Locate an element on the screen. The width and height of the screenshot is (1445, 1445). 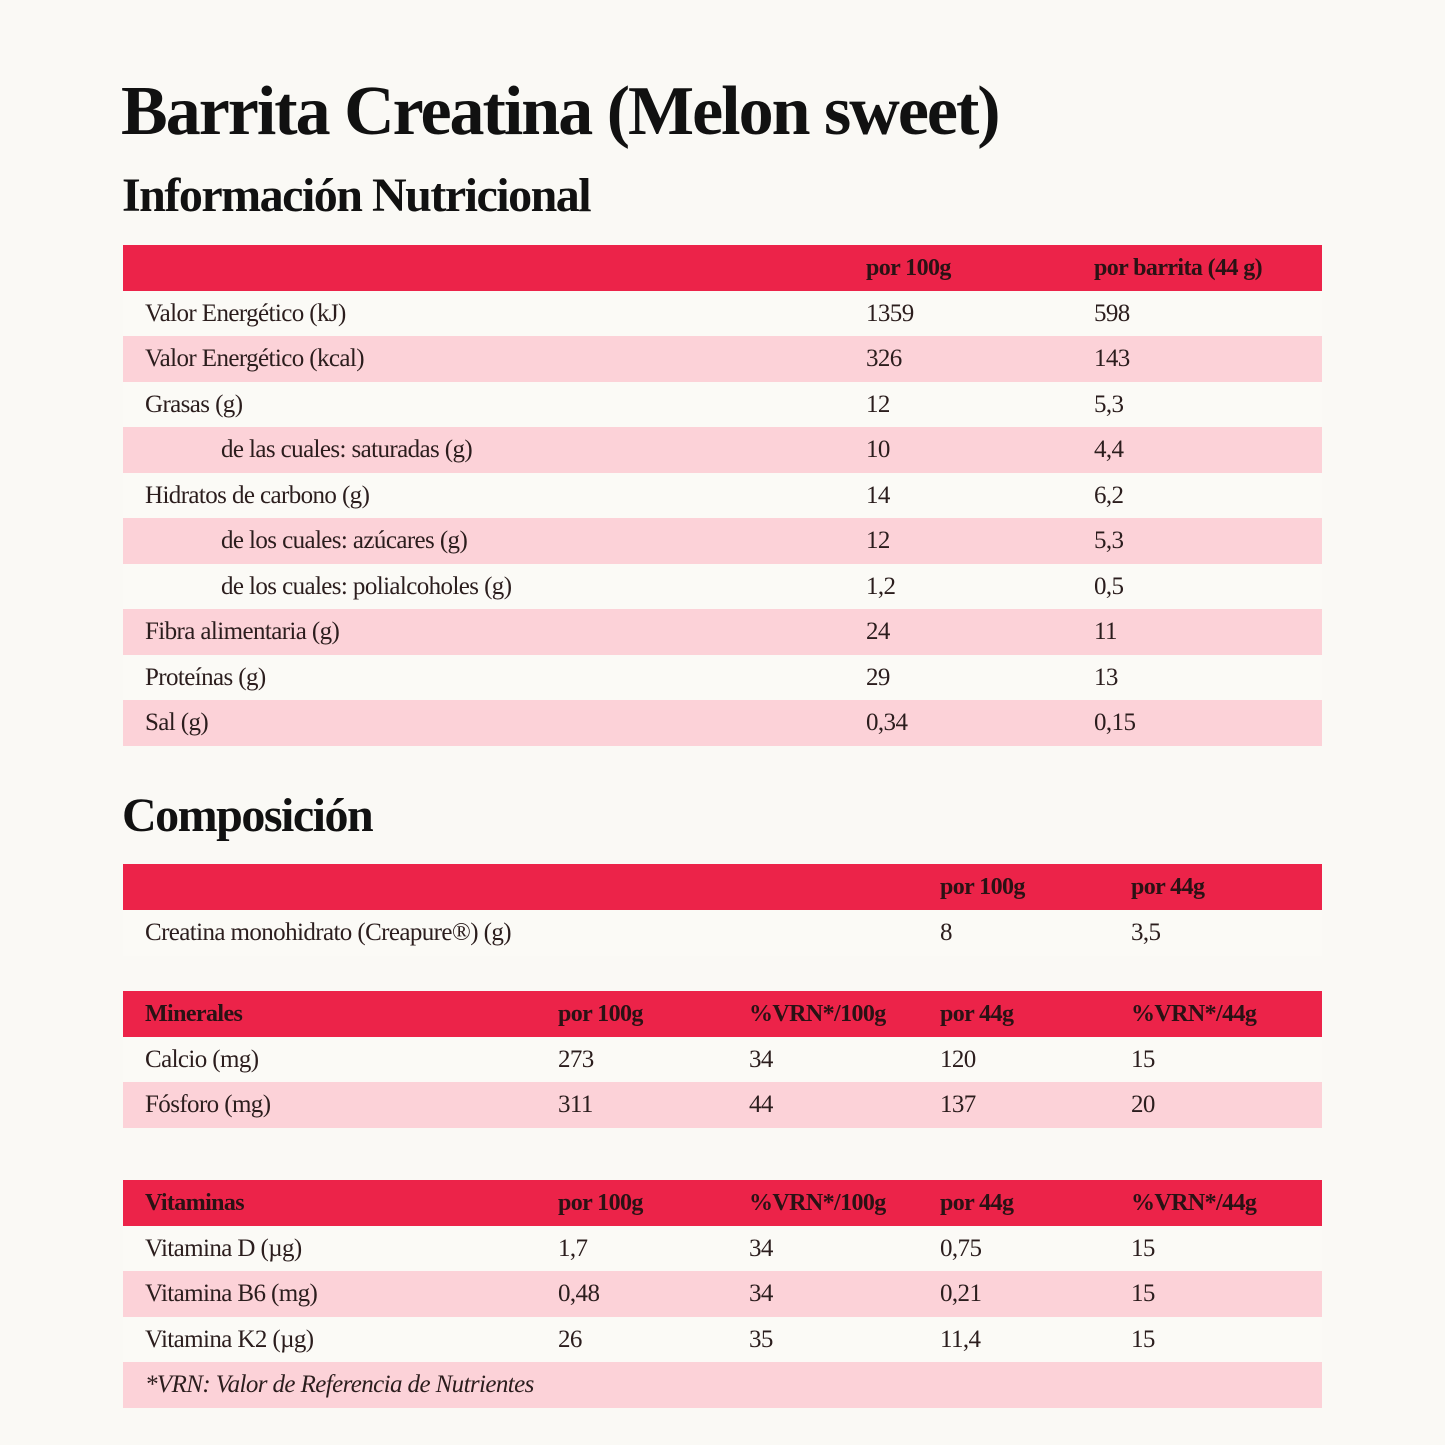
value-cell: 137 is located at coordinates (958, 1104).